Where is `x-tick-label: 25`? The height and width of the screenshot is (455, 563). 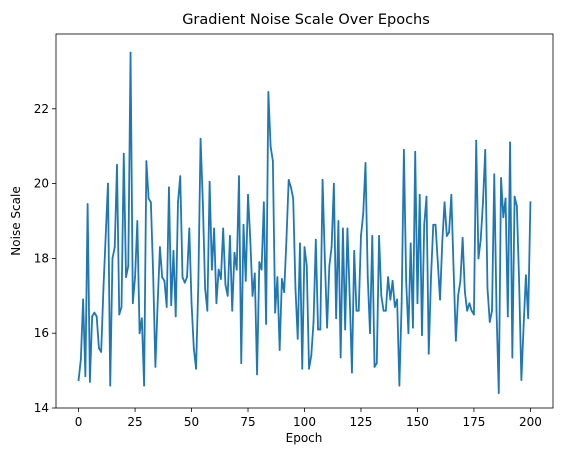 x-tick-label: 25 is located at coordinates (134, 422).